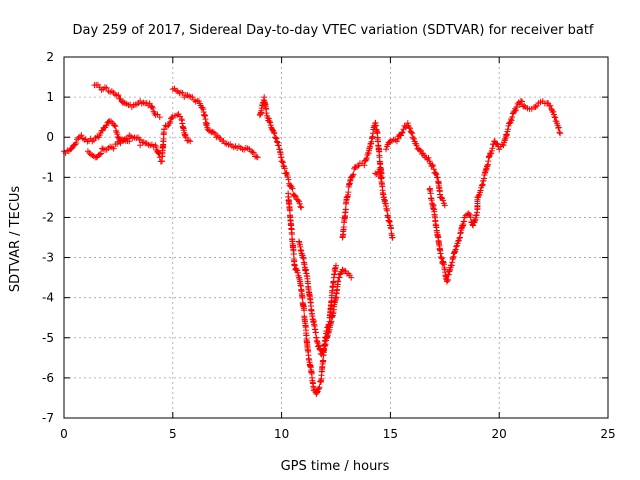  I want to click on x-tick-label: 5, so click(173, 434).